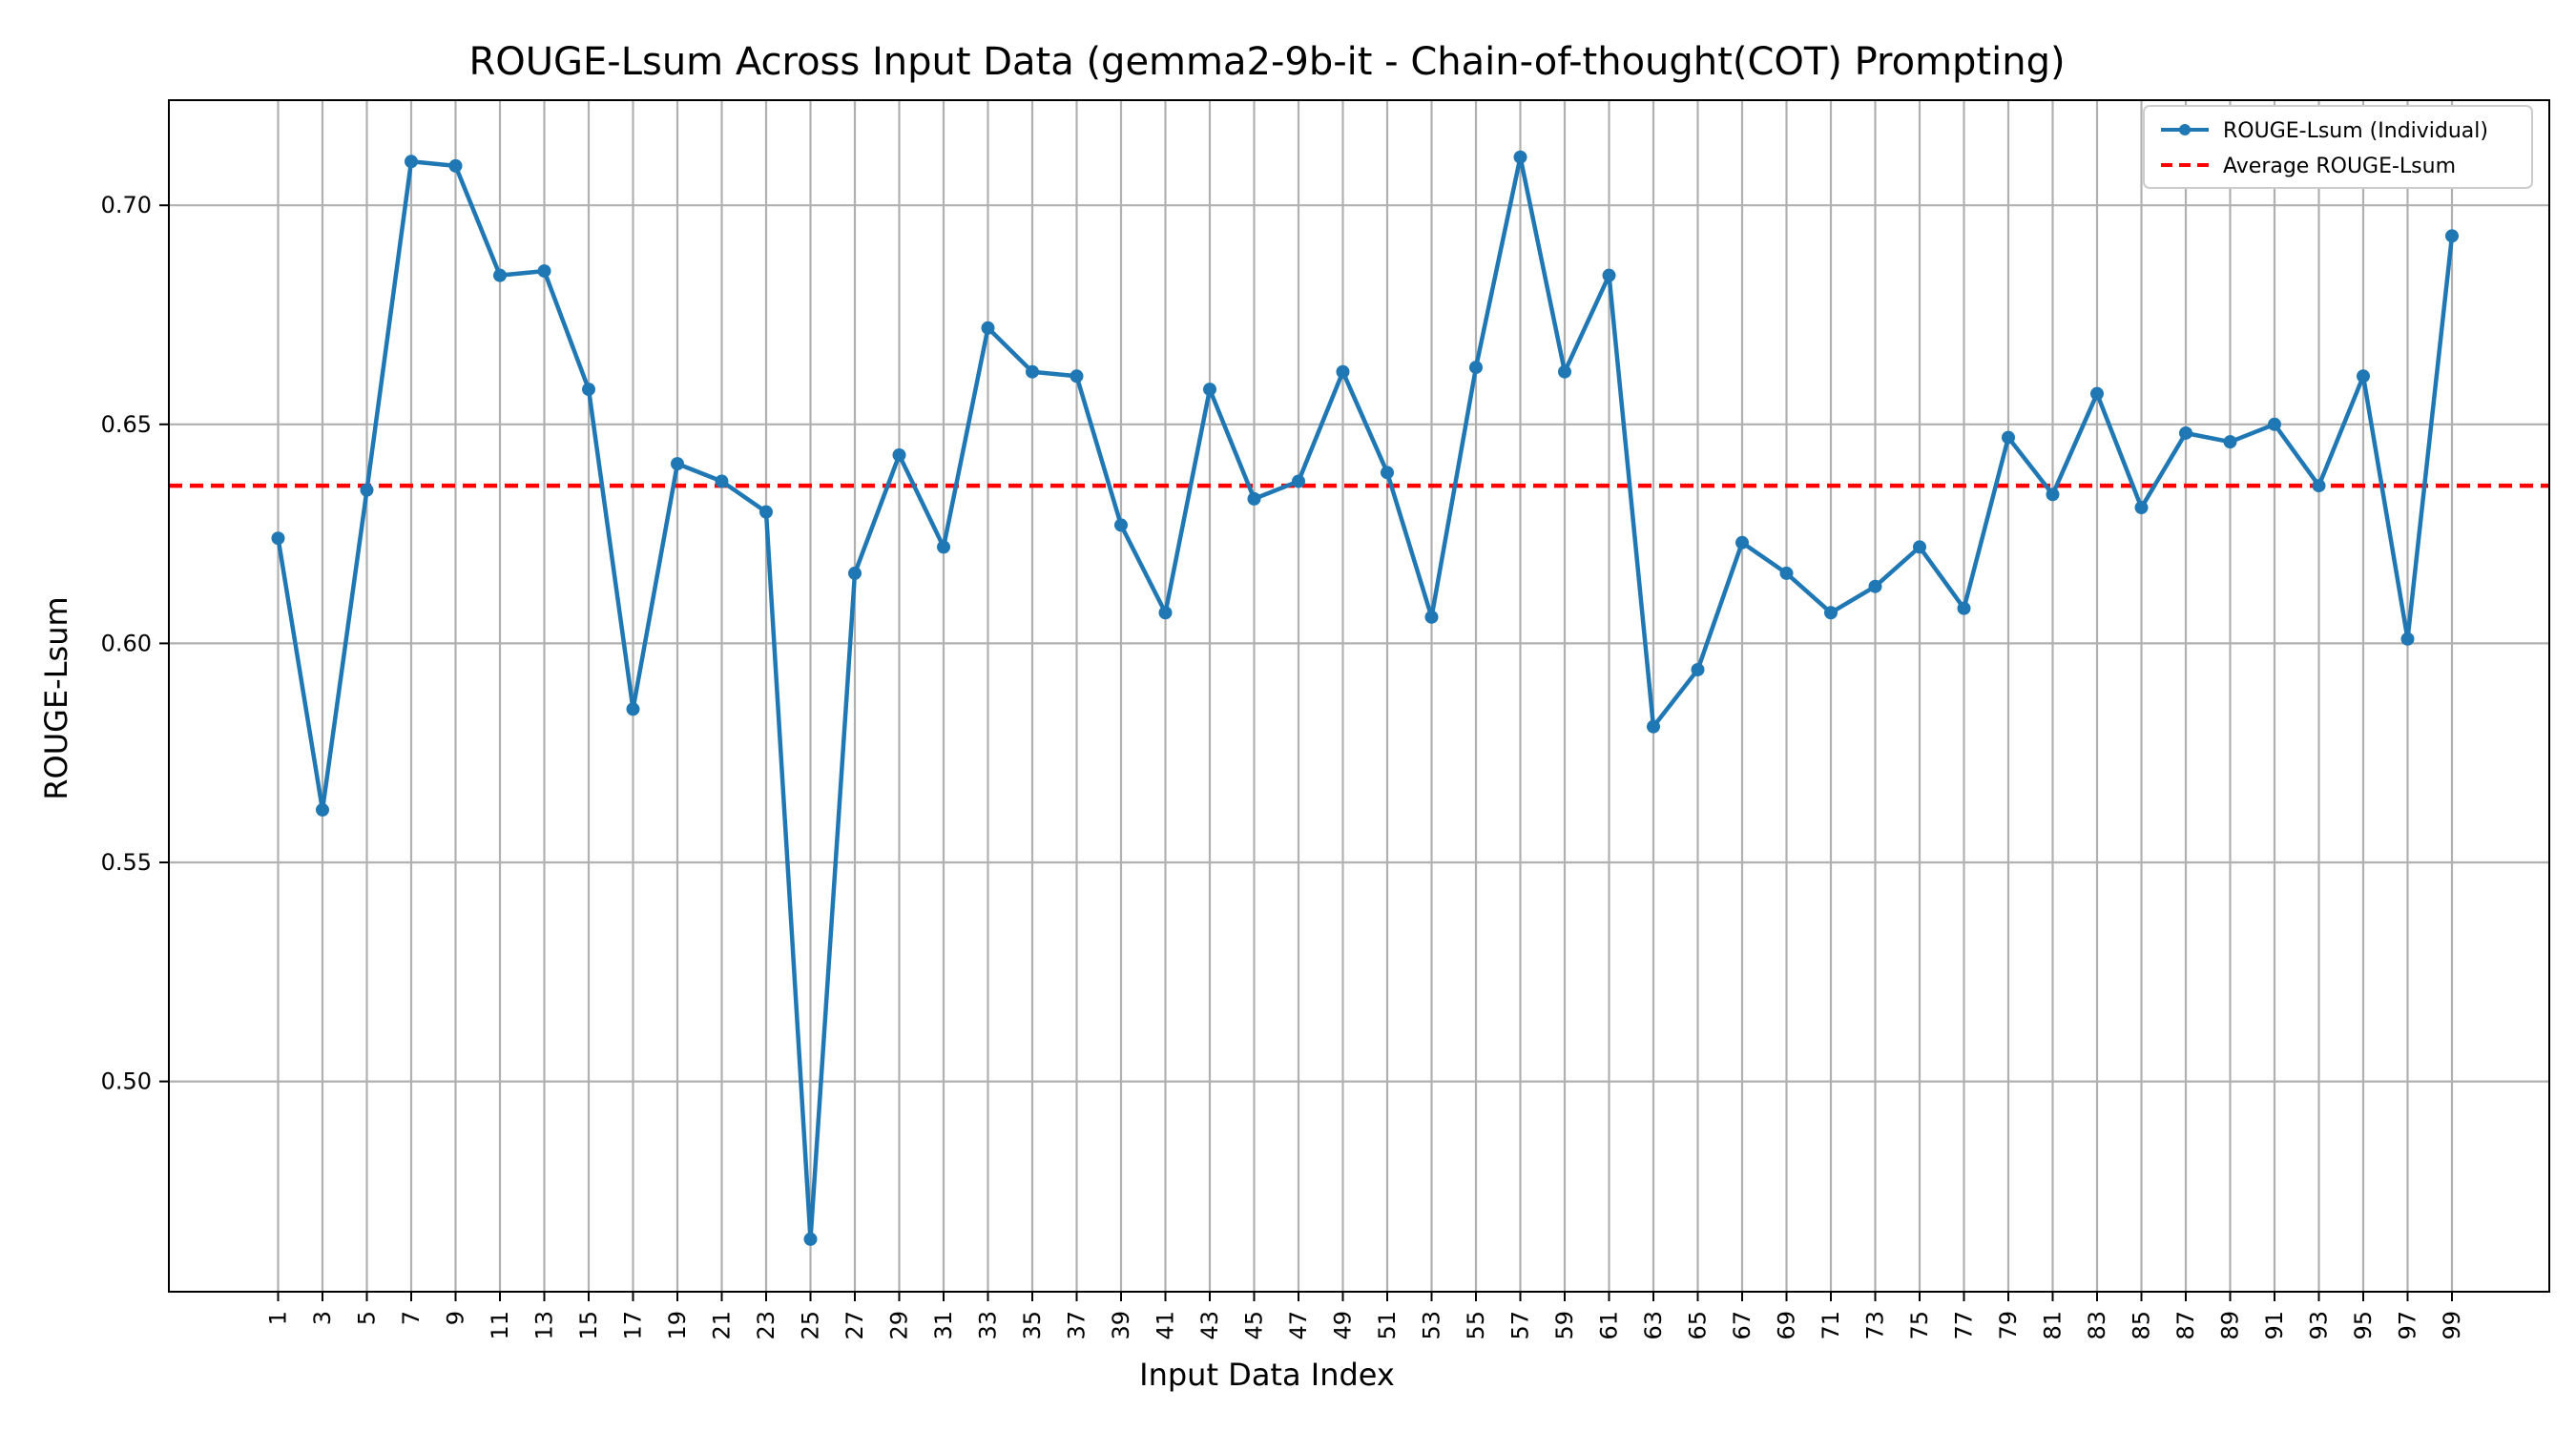 The image size is (2576, 1431). I want to click on x-tick-label: 35, so click(1032, 1325).